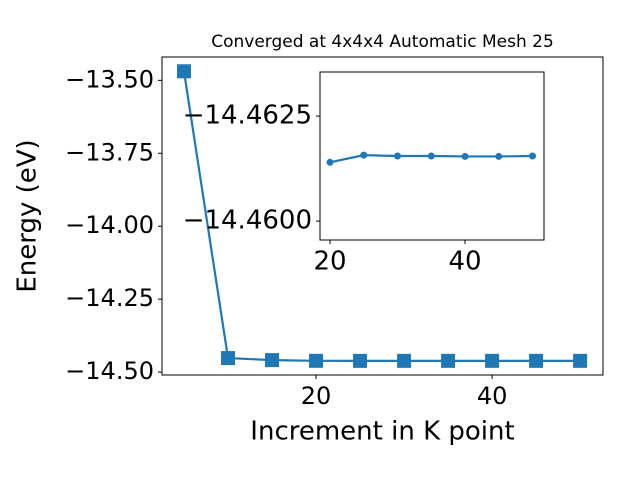  I want to click on y-tick-label: −13.75, so click(109, 152).